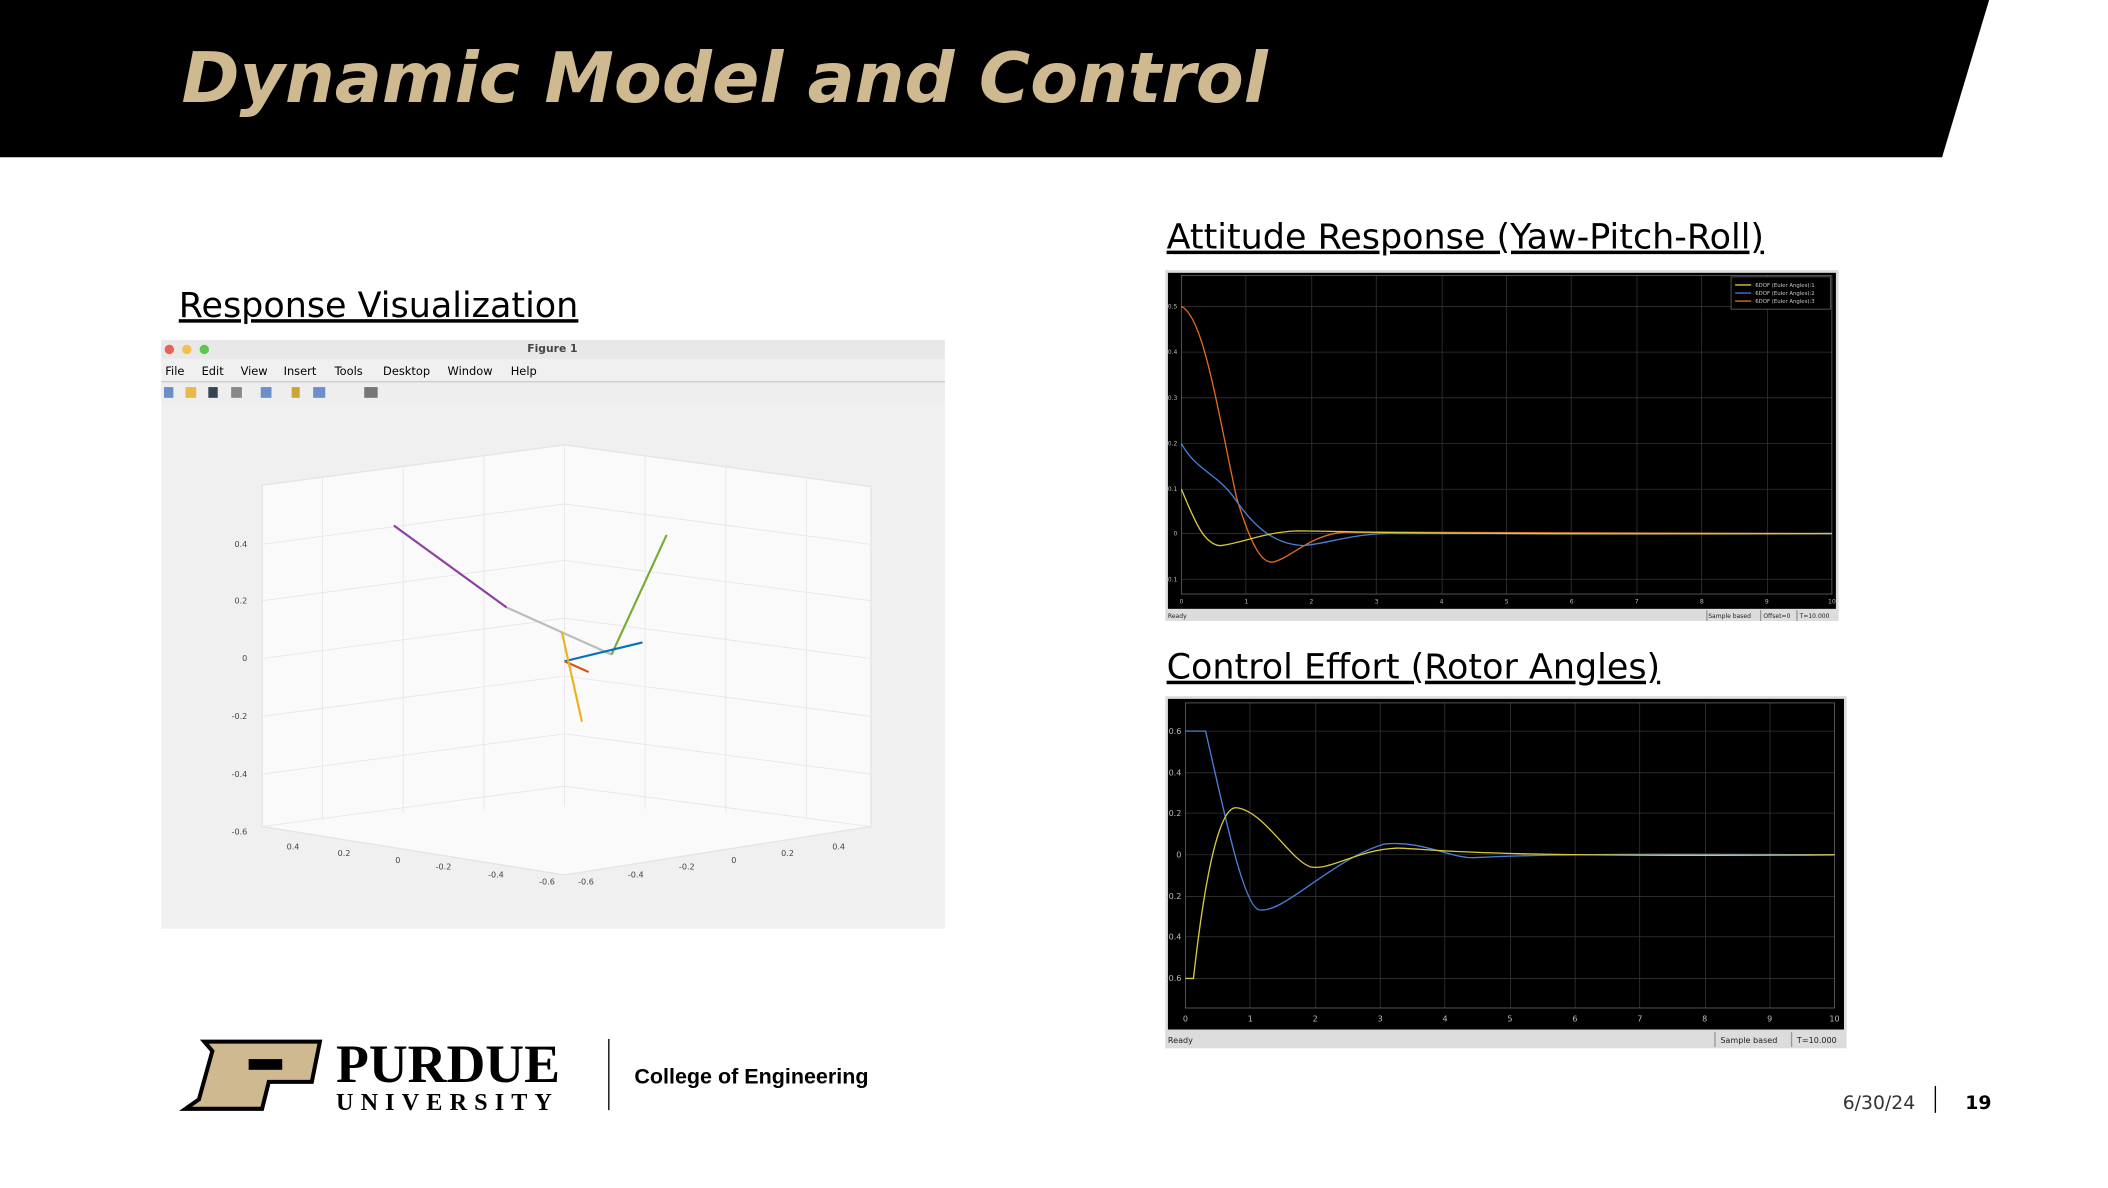  Describe the element at coordinates (447, 1102) in the screenshot. I see `university-sub: UNIVERSITY` at that location.